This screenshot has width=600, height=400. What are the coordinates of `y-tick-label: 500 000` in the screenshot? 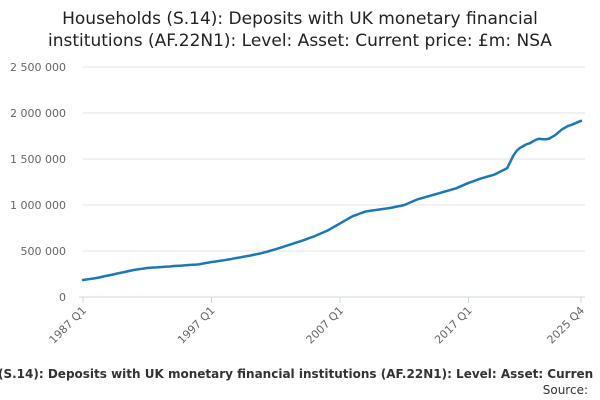 It's located at (44, 251).